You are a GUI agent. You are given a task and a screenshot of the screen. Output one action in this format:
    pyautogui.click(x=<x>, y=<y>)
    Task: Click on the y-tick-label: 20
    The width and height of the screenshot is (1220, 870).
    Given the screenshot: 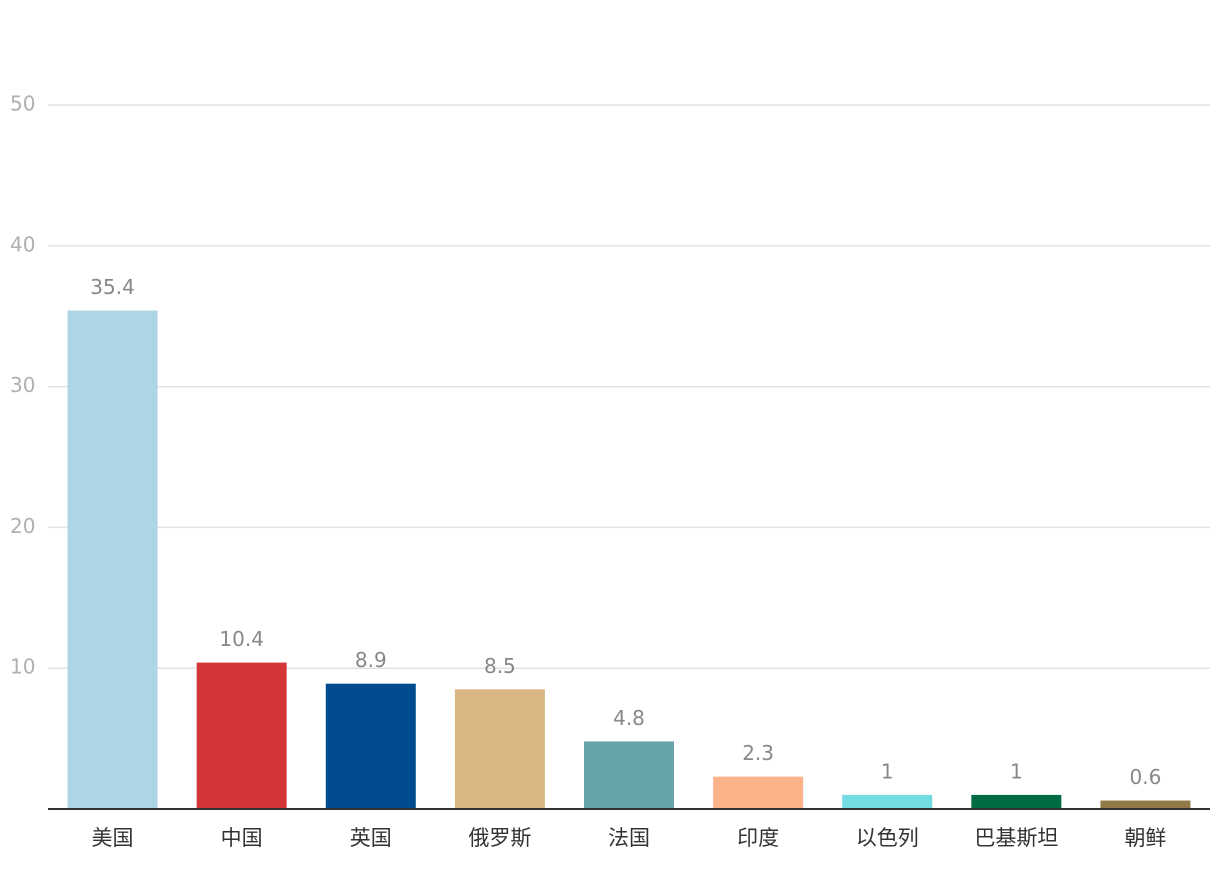 What is the action you would take?
    pyautogui.click(x=22, y=526)
    